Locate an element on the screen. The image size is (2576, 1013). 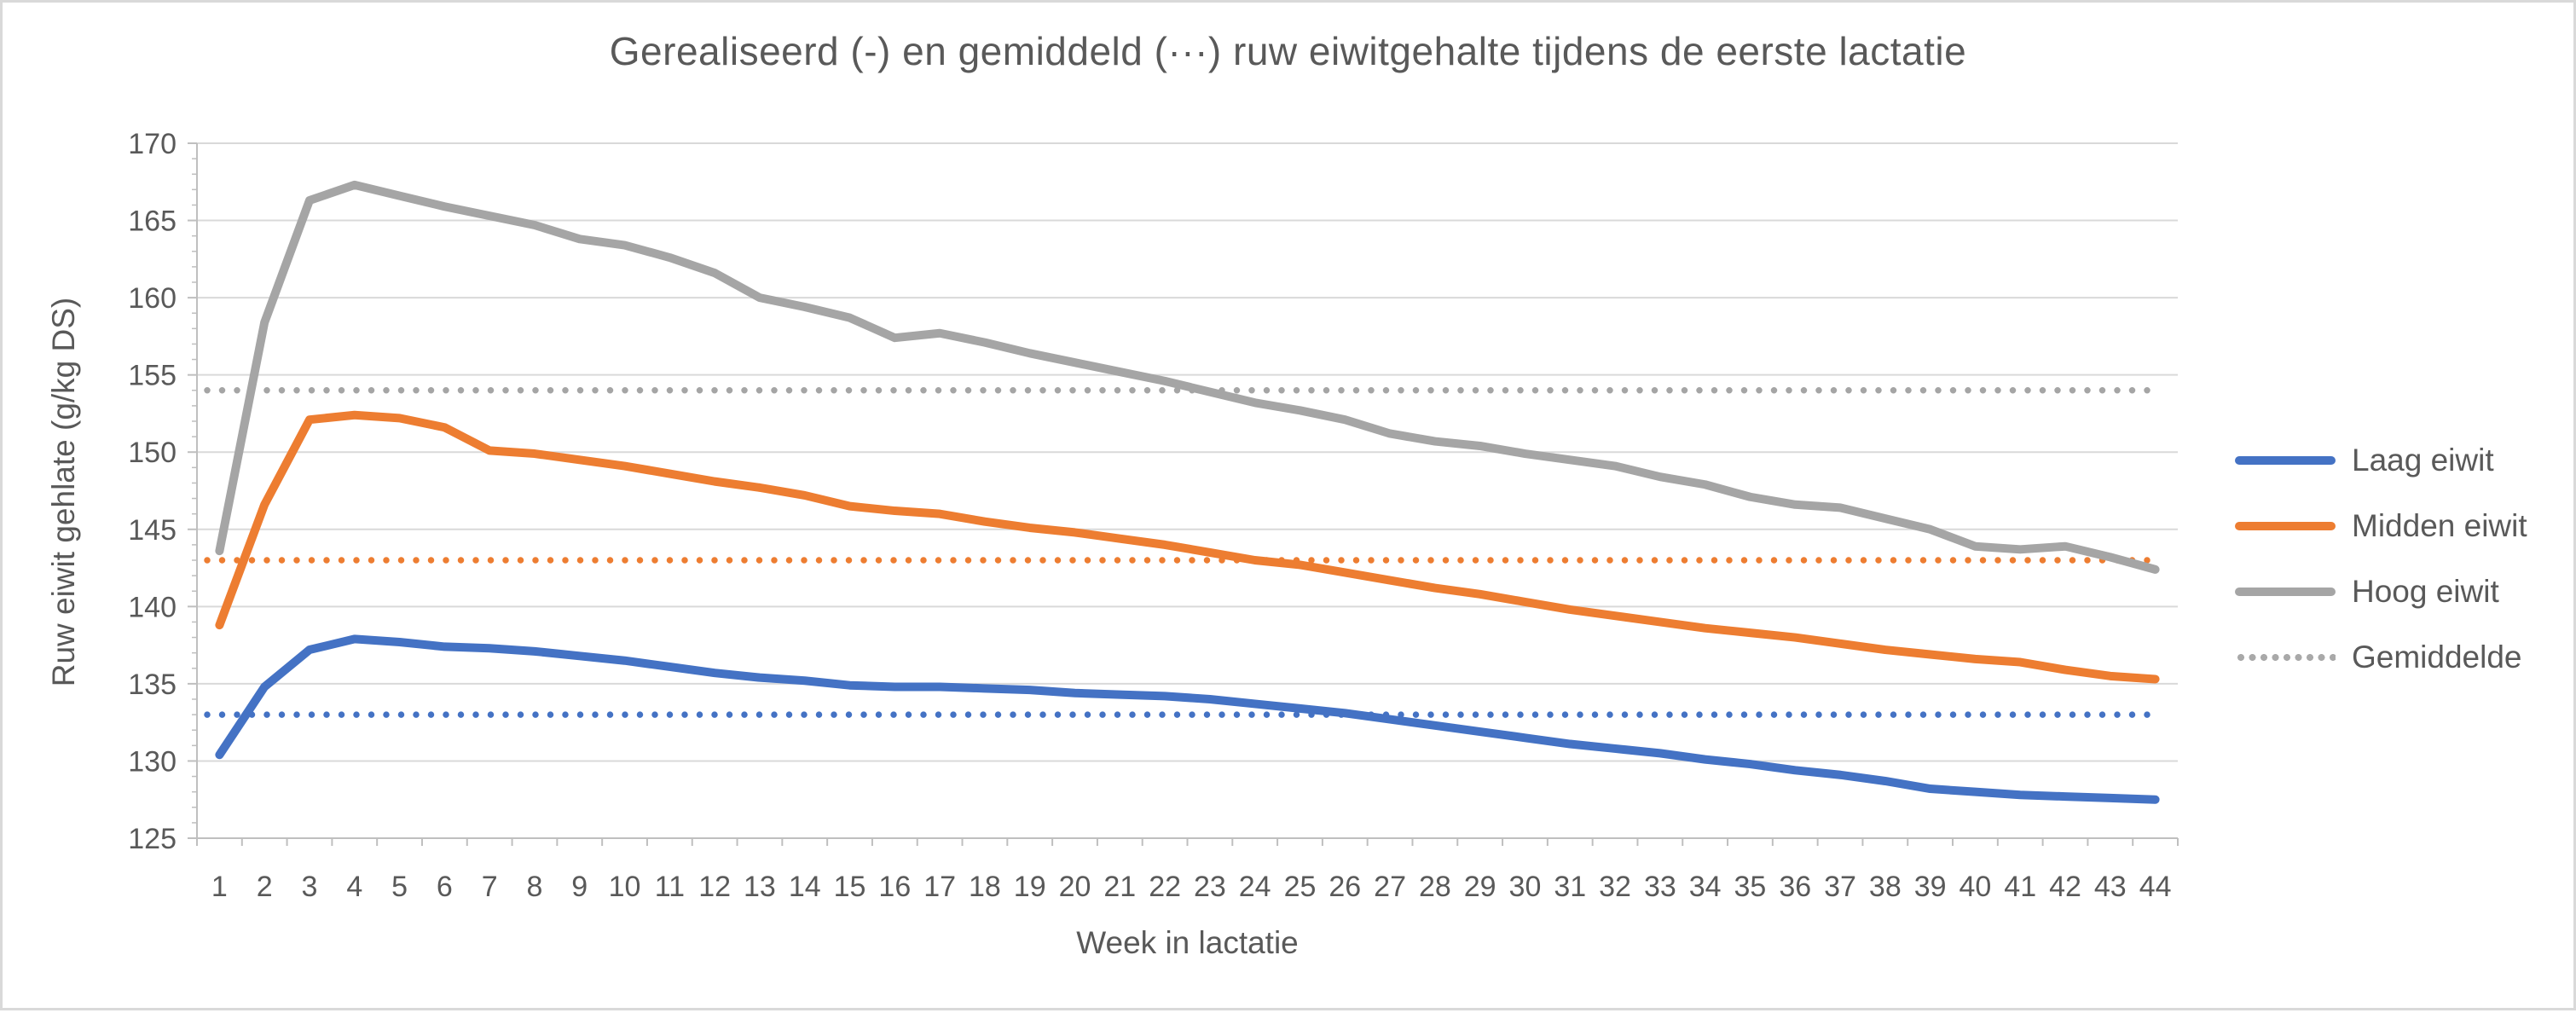
svg-text: 28 is located at coordinates (1435, 887).